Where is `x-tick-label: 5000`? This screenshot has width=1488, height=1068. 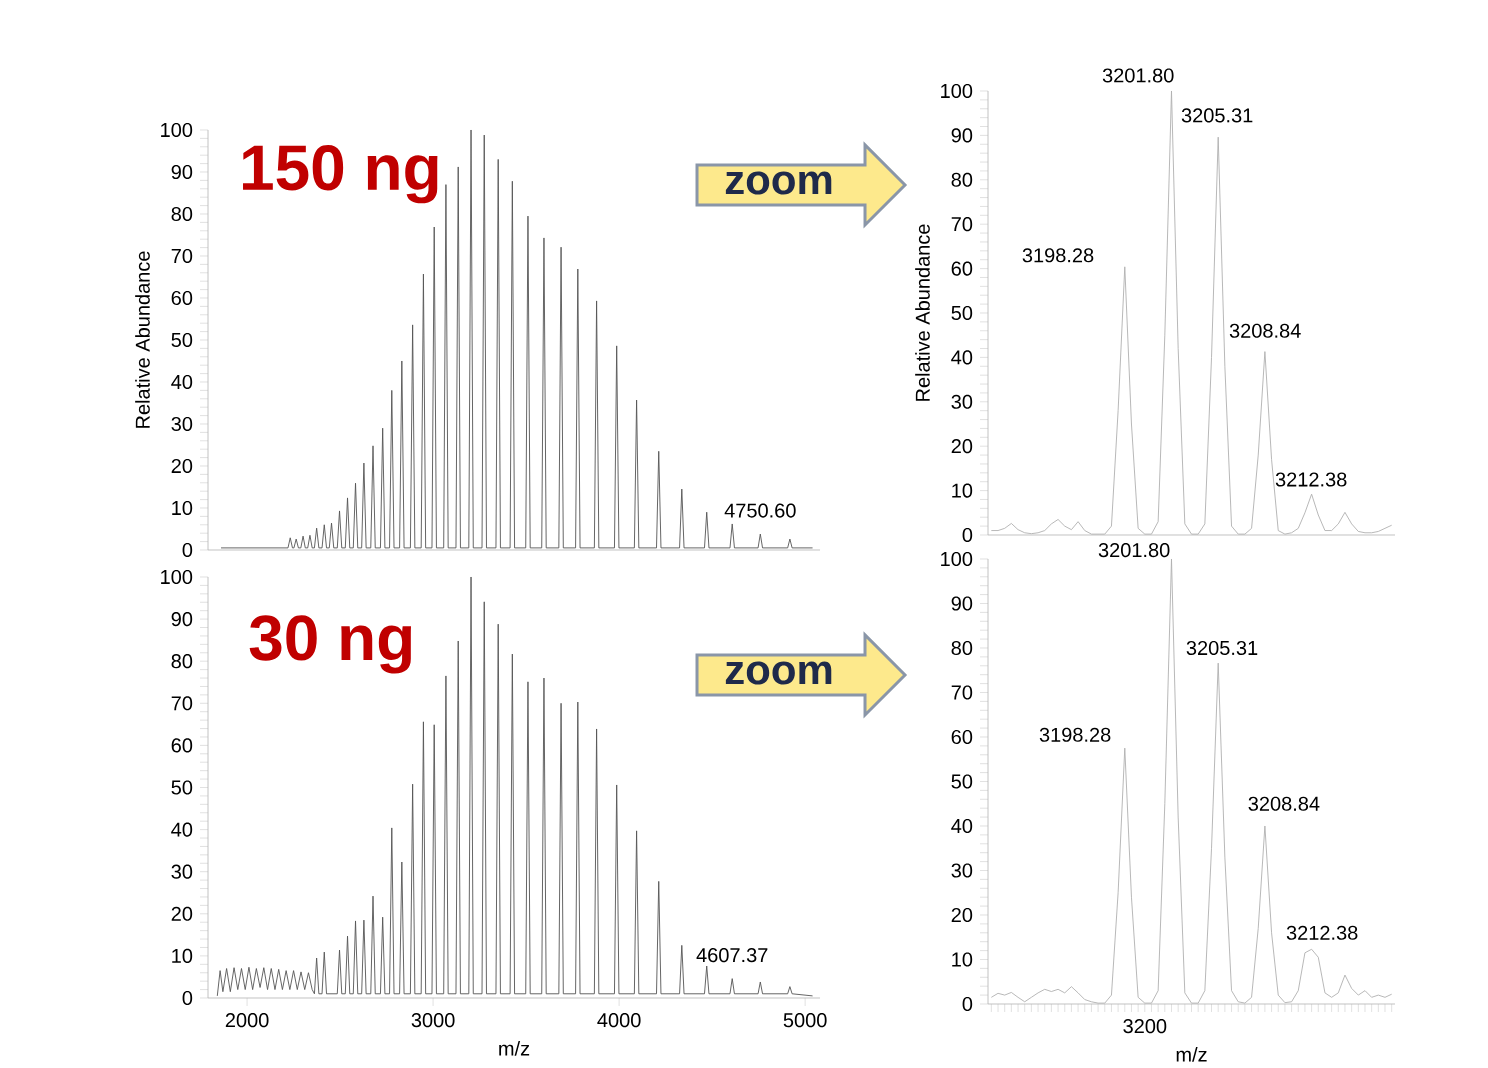
x-tick-label: 5000 is located at coordinates (805, 1020).